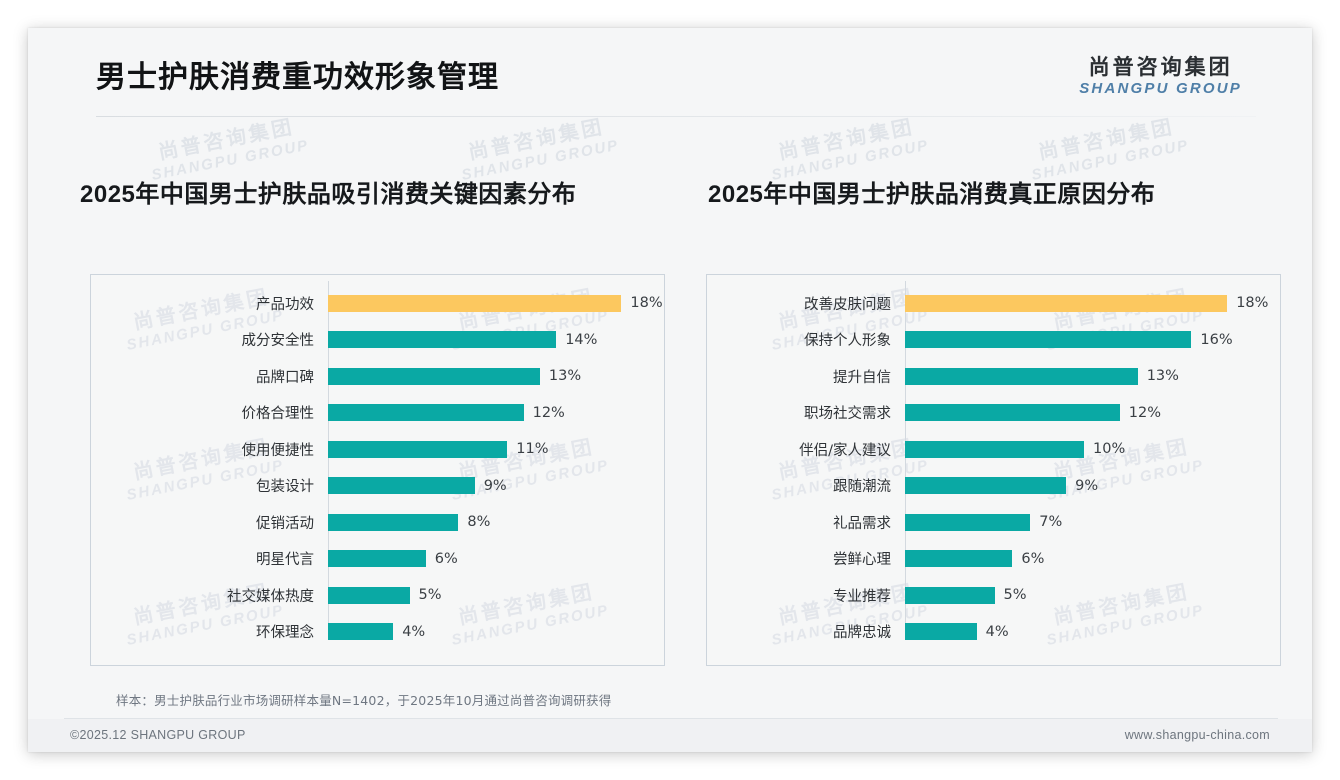  I want to click on bar-category-label: 保持个人形象, so click(847, 341).